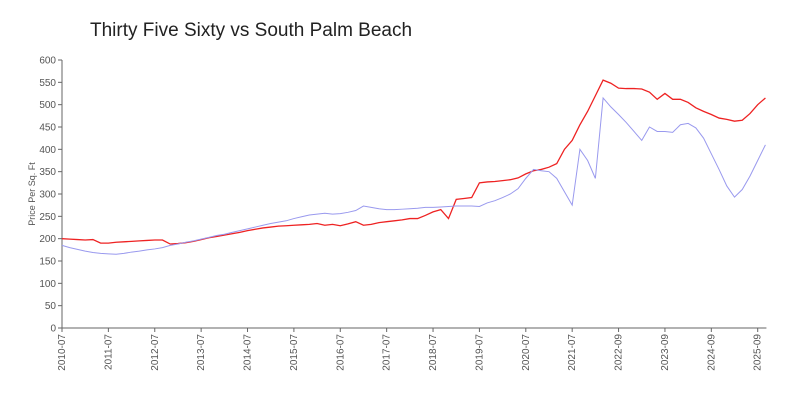  Describe the element at coordinates (32, 194) in the screenshot. I see `y-axis-label: Price Per Sq. Ft` at that location.